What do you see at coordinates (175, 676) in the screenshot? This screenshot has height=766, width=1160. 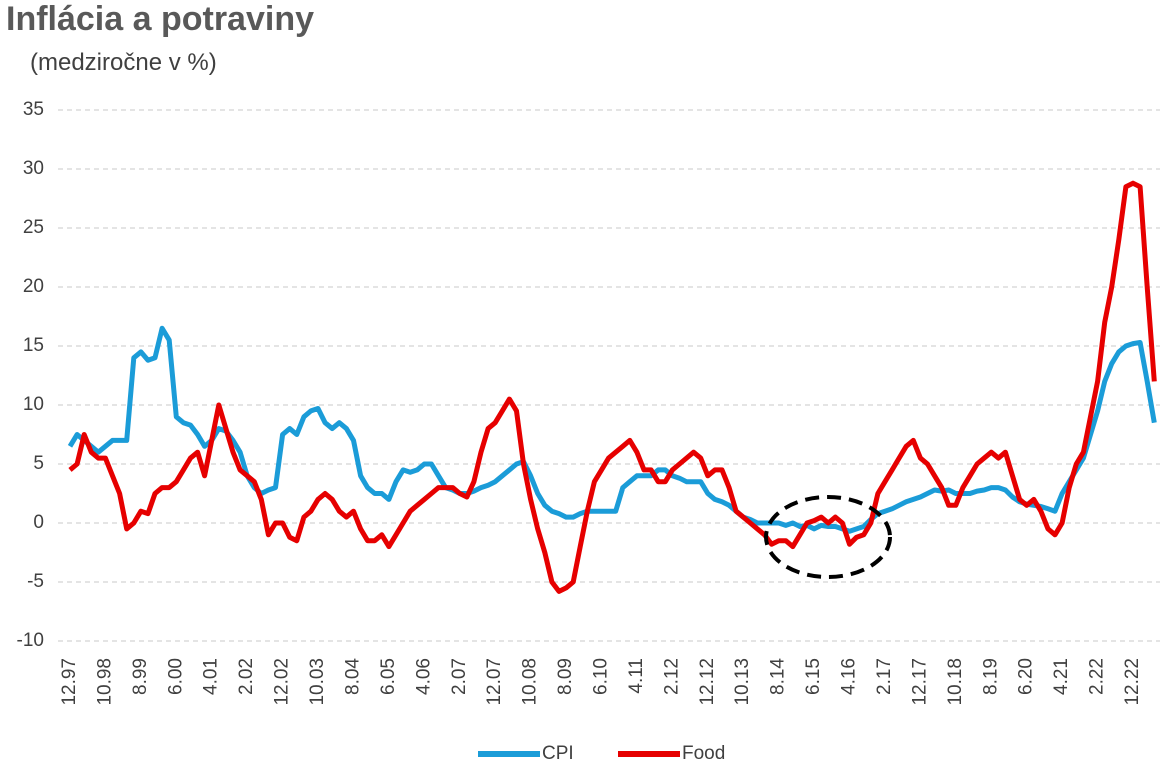 I see `x-tick-label: 6.00` at bounding box center [175, 676].